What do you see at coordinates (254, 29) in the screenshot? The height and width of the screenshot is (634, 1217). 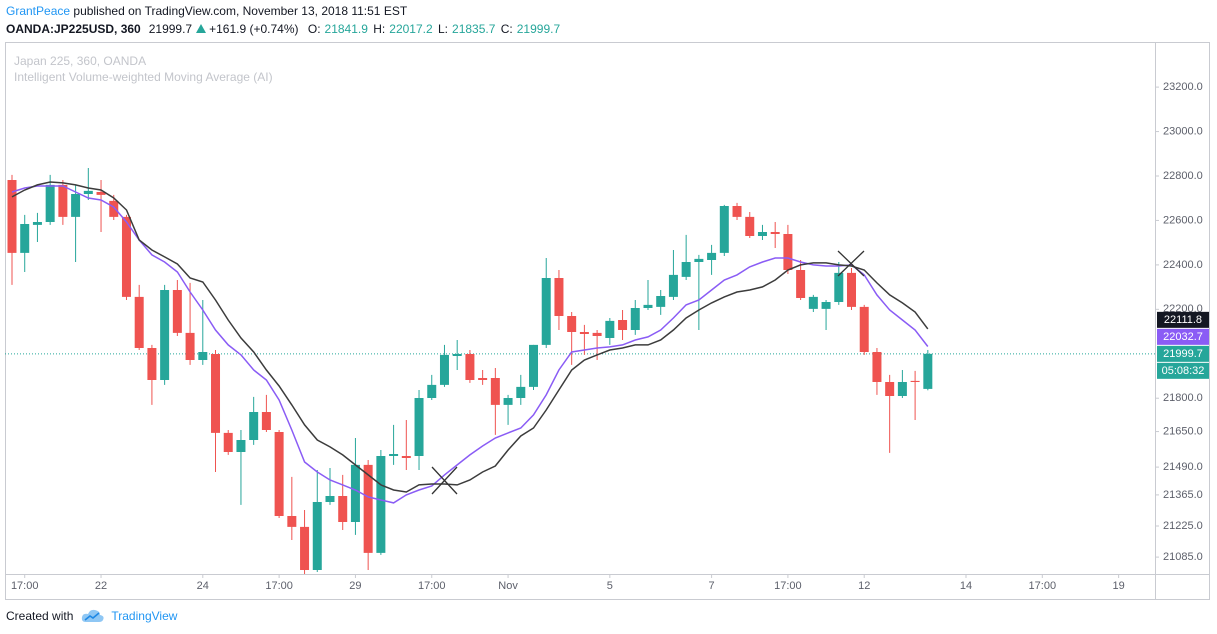 I see `price-change: +161.9 (+0.74%)` at bounding box center [254, 29].